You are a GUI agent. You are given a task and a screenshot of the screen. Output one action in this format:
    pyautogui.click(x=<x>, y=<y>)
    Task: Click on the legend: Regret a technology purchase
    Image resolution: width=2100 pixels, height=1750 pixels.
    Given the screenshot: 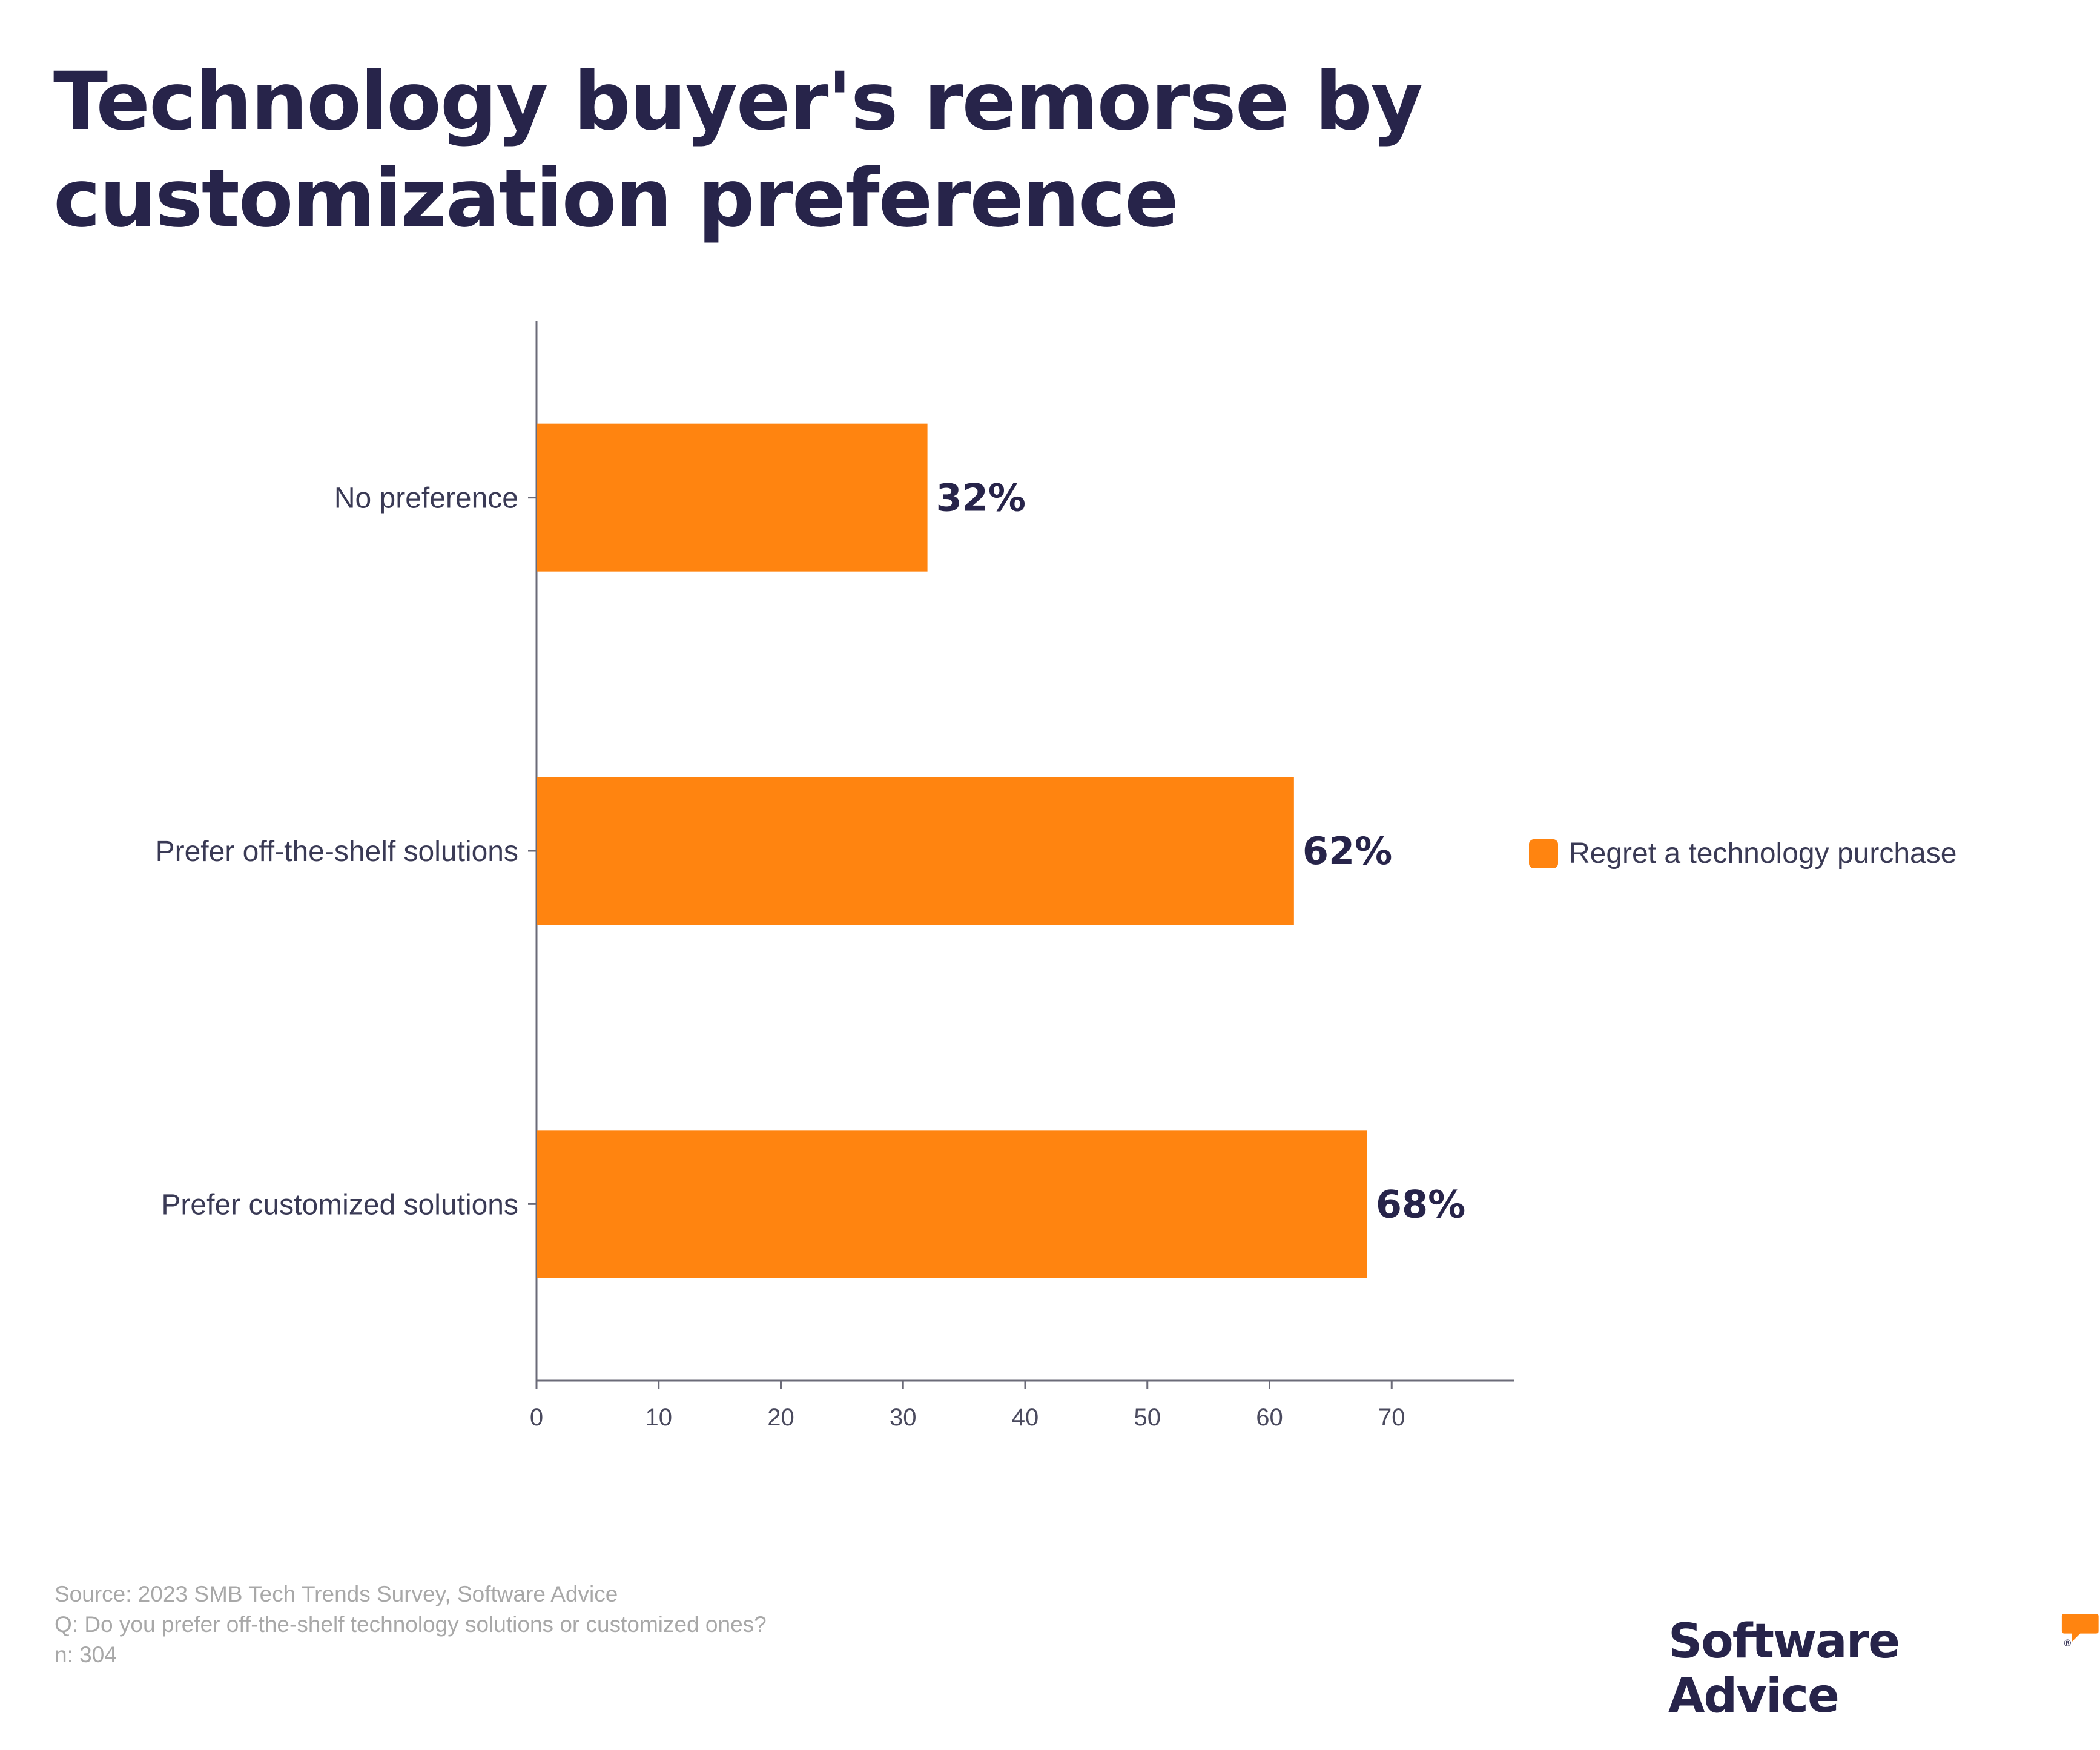 What is the action you would take?
    pyautogui.click(x=1742, y=853)
    